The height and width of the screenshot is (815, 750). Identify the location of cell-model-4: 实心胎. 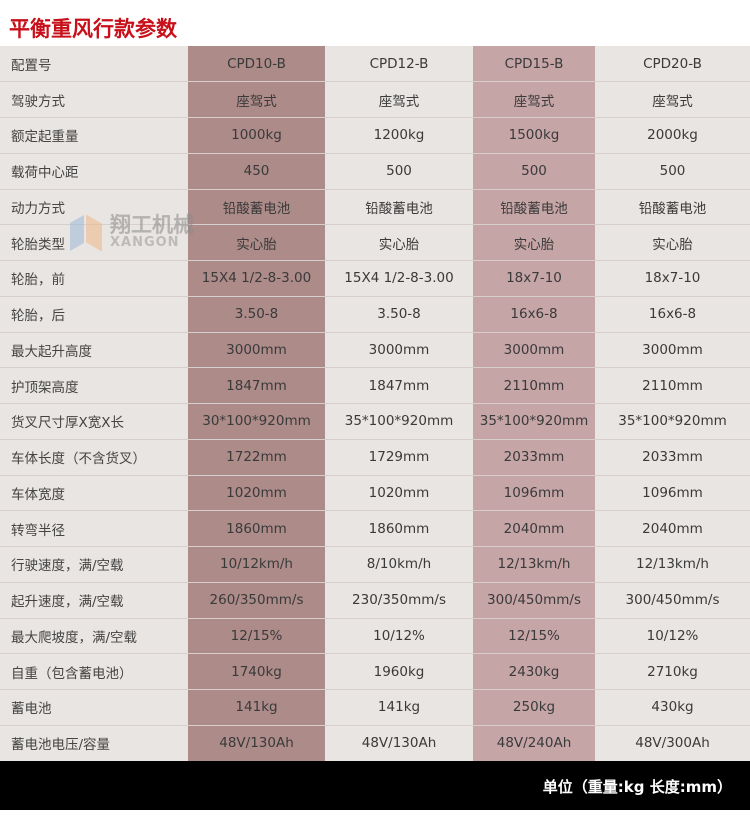
(672, 242).